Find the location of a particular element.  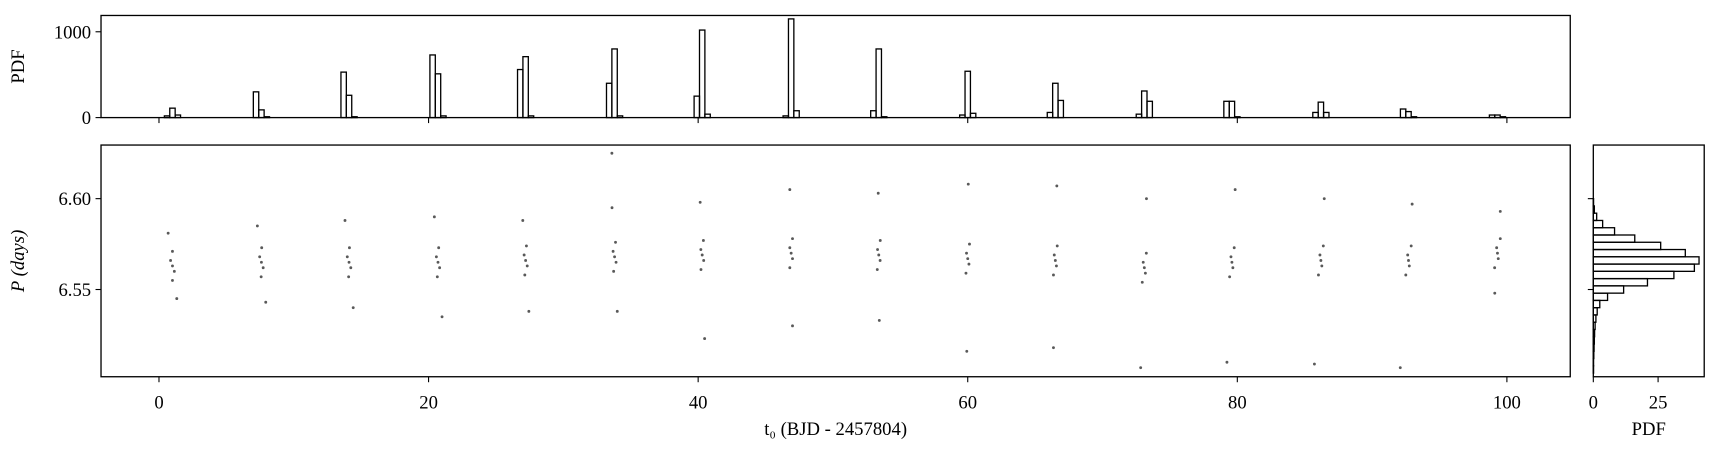

y-axis-label: P (days) is located at coordinates (18, 261).